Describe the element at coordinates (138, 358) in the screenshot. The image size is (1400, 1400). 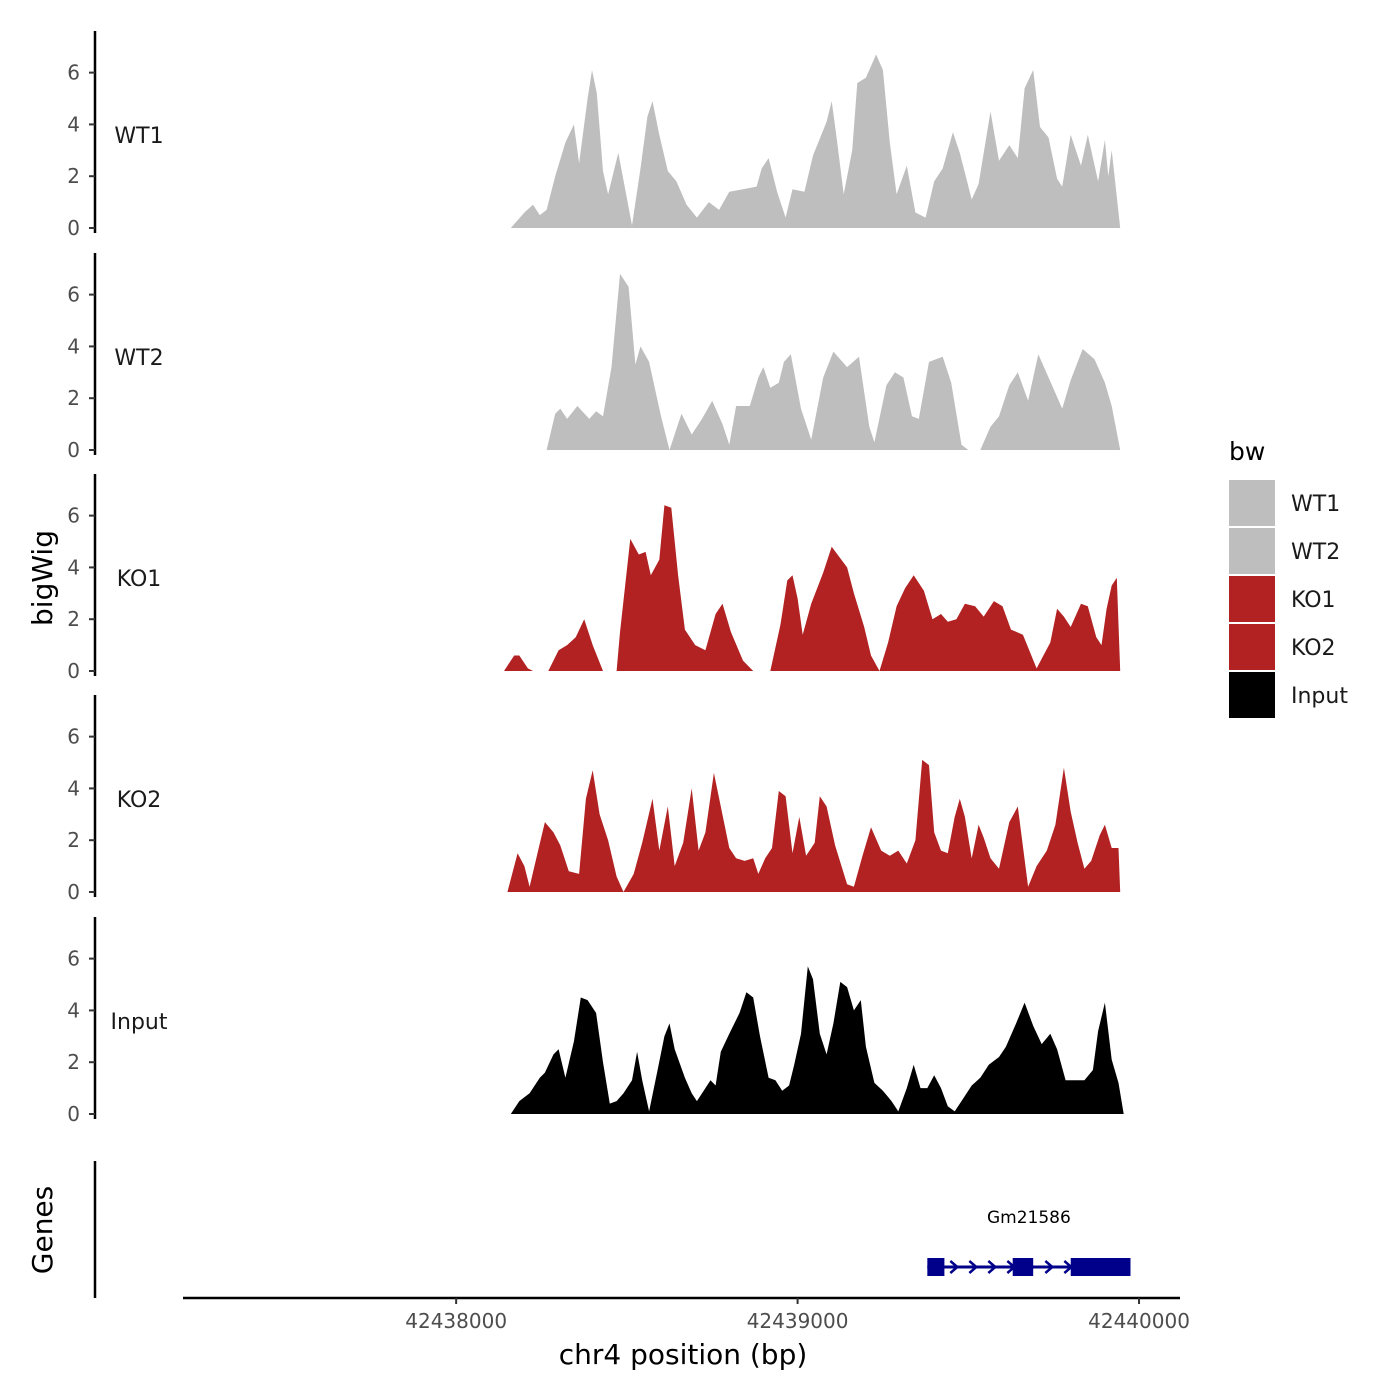
I see `track-label: WT2` at that location.